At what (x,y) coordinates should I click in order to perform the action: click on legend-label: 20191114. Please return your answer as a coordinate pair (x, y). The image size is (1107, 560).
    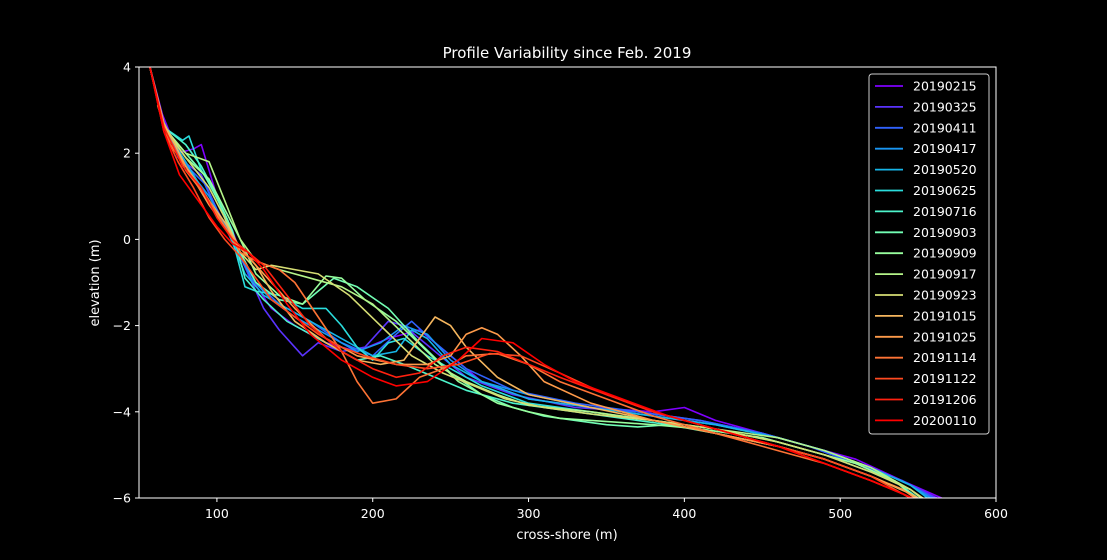
    Looking at the image, I should click on (945, 357).